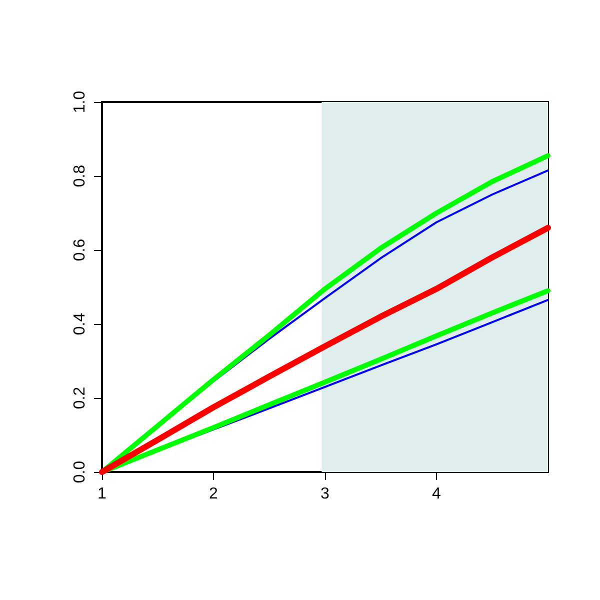 This screenshot has height=600, width=600. I want to click on x-tick-label: 4, so click(437, 494).